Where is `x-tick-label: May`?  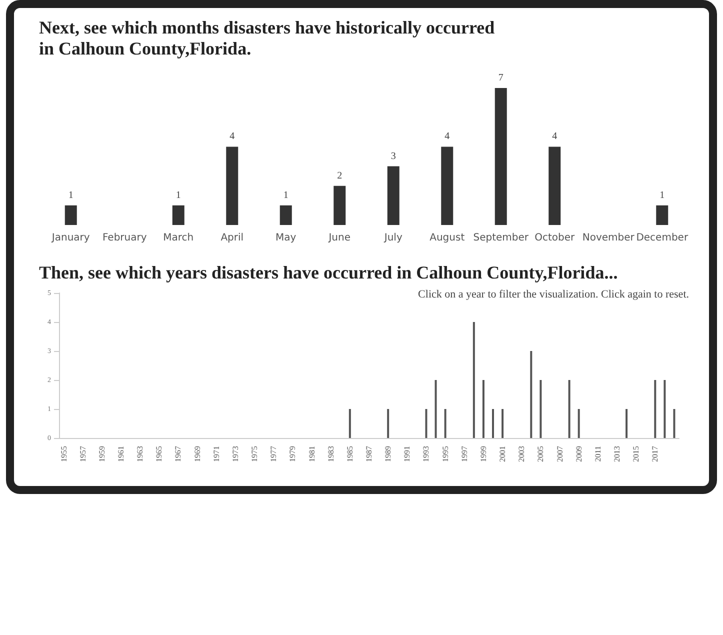
x-tick-label: May is located at coordinates (286, 238).